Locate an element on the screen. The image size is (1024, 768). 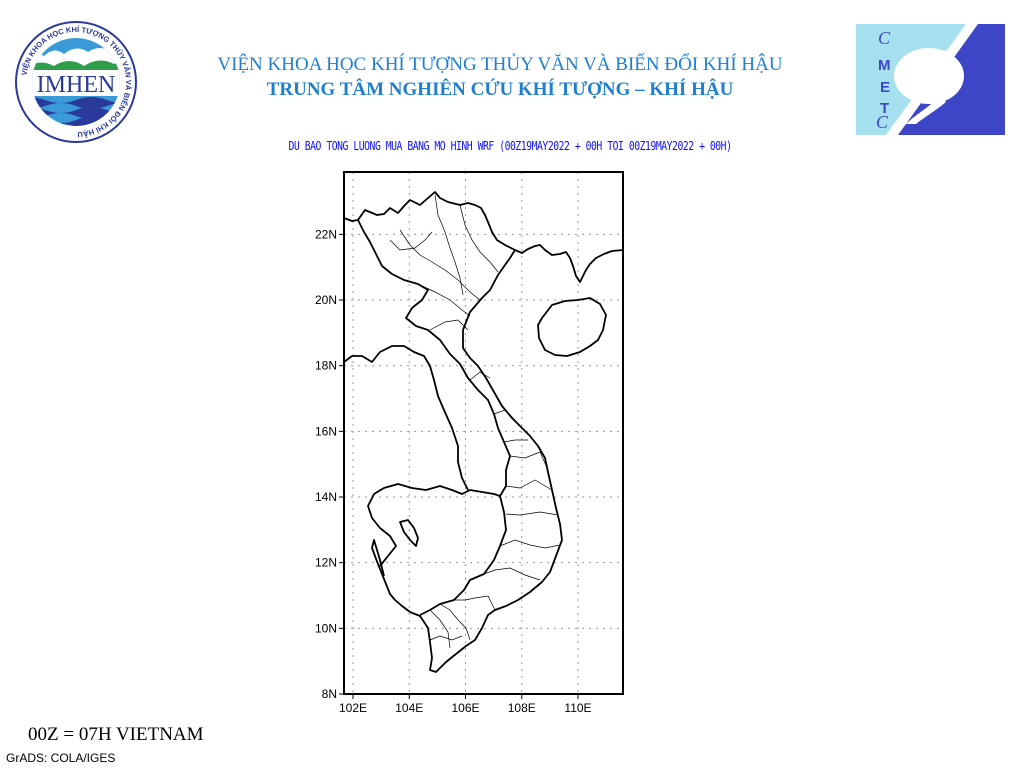
svg-text: T is located at coordinates (884, 108).